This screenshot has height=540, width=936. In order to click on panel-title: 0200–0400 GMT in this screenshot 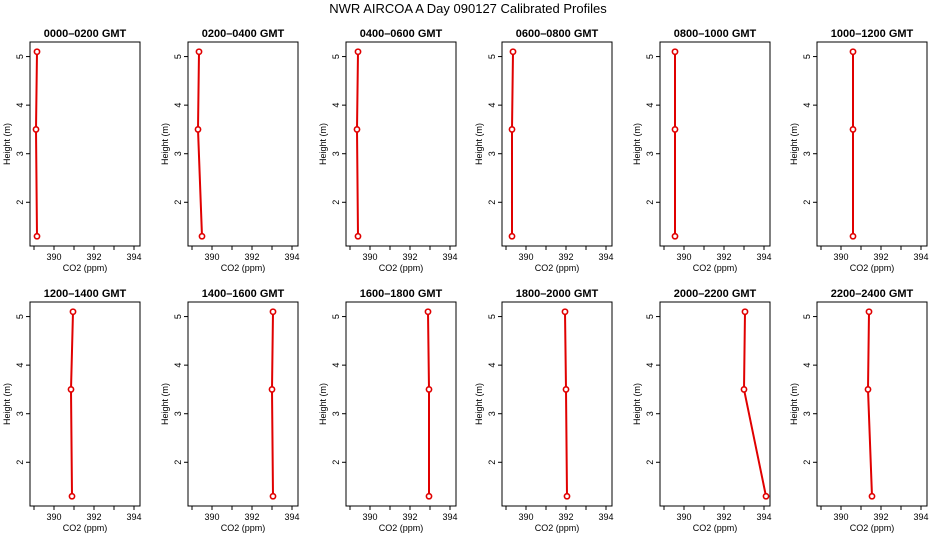, I will do `click(243, 34)`.